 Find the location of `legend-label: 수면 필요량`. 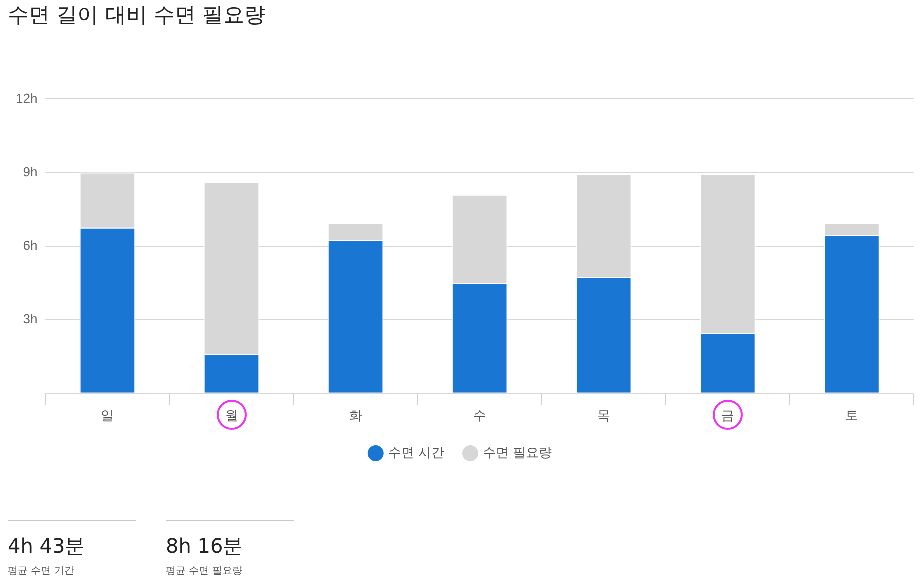

legend-label: 수면 필요량 is located at coordinates (517, 453).